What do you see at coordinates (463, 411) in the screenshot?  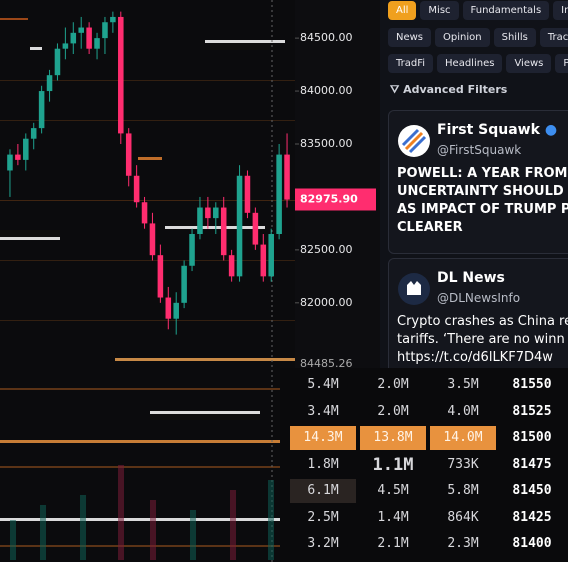 I see `size-cell: 4.0M` at bounding box center [463, 411].